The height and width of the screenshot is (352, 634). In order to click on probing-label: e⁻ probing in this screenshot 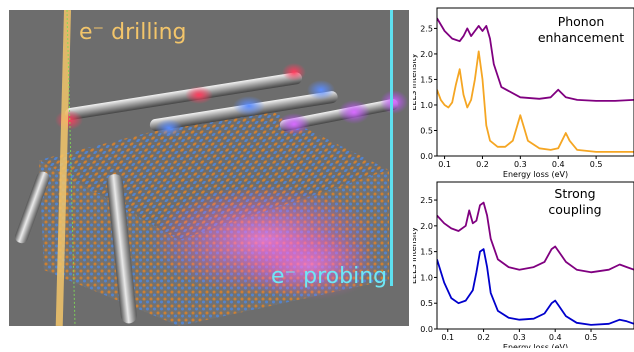, I will do `click(329, 276)`.